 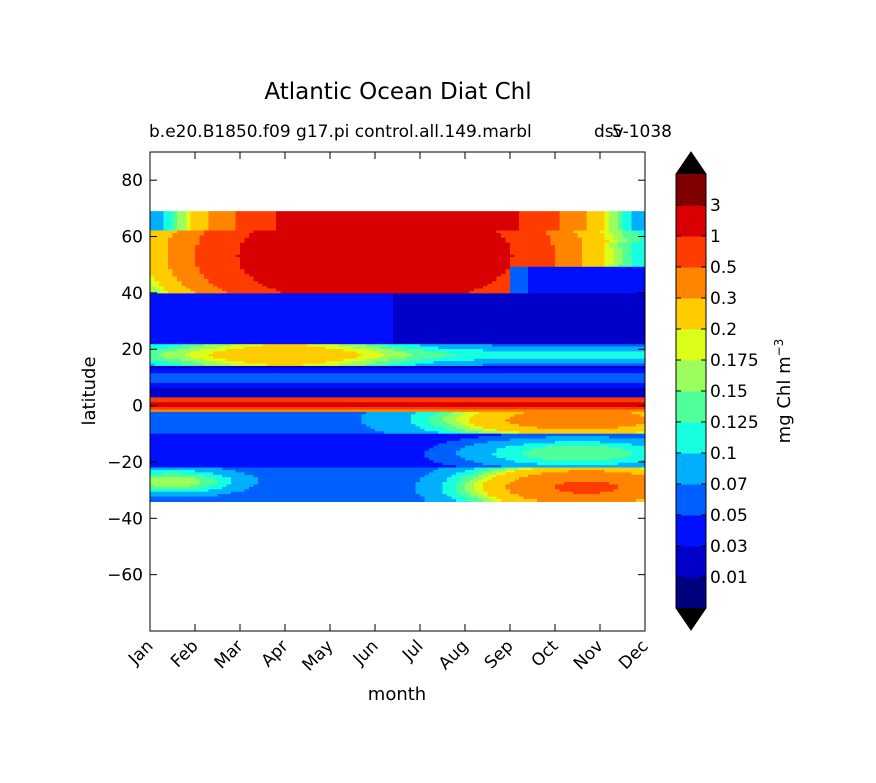 I want to click on colorbar-tick-label: 3, so click(x=715, y=206).